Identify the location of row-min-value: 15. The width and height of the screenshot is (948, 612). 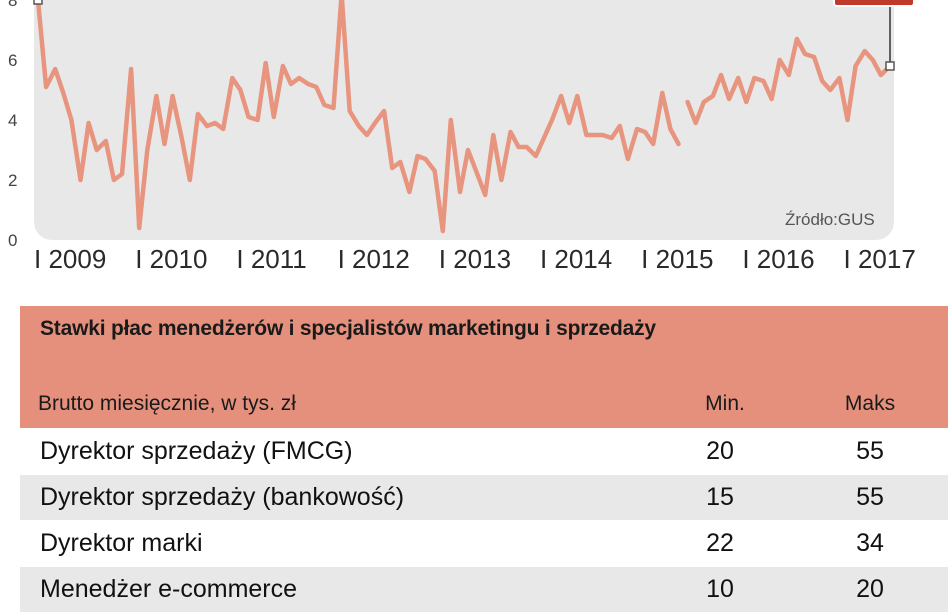
(720, 497).